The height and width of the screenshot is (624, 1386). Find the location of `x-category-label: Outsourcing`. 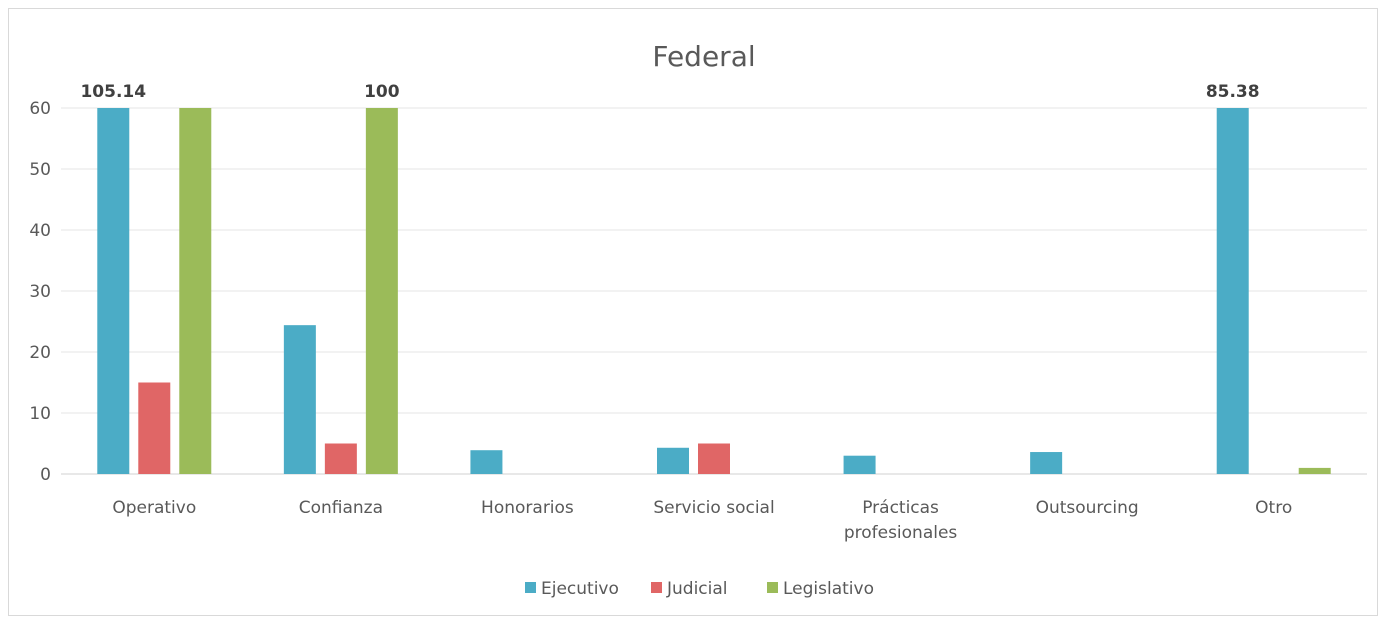

x-category-label: Outsourcing is located at coordinates (1087, 508).